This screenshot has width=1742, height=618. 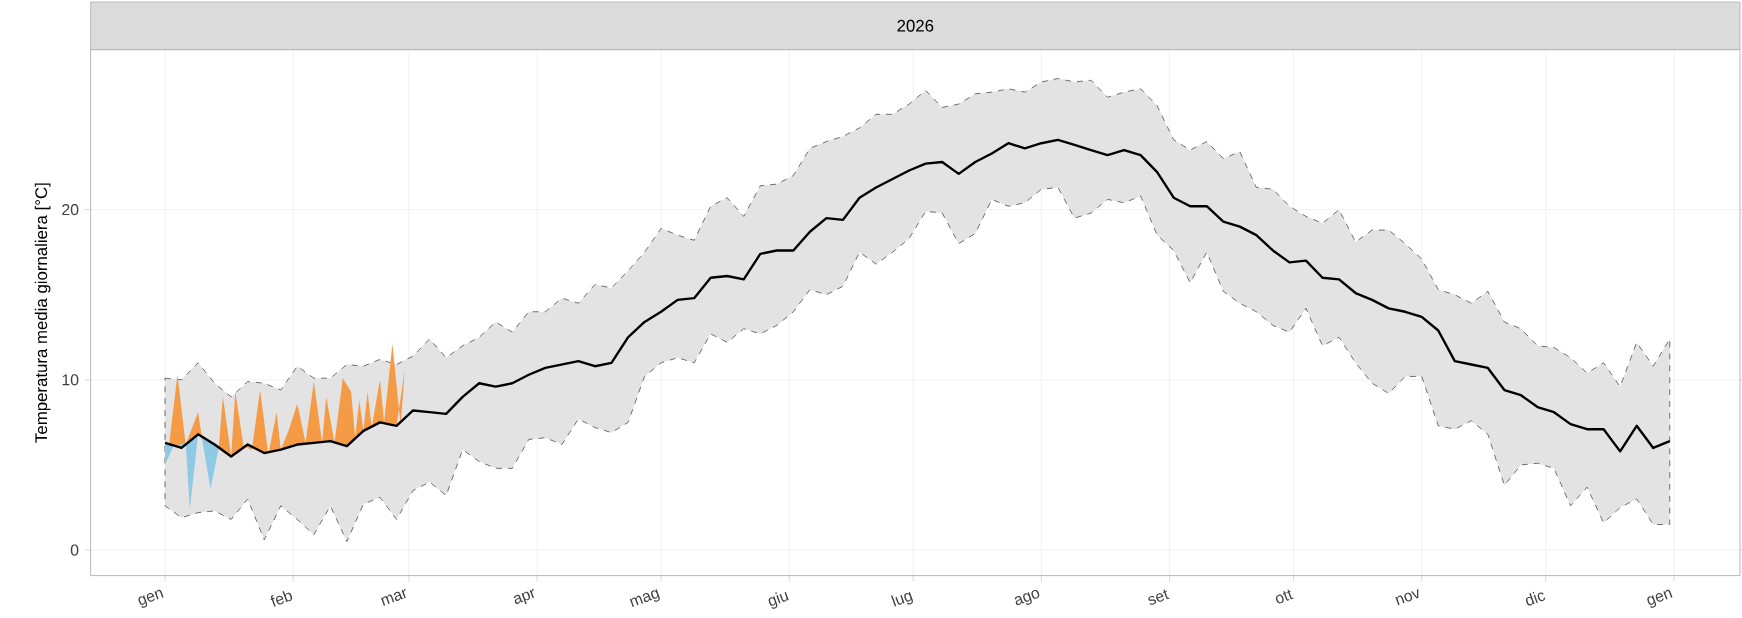 What do you see at coordinates (523, 596) in the screenshot?
I see `x-tick-label: apr` at bounding box center [523, 596].